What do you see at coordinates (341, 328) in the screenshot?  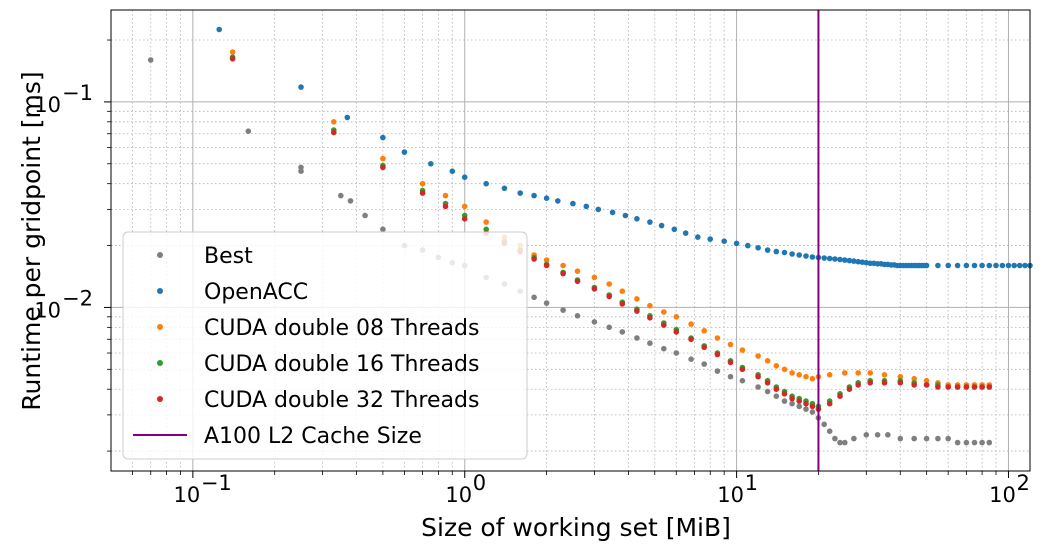 I see `legend-label: CUDA double 08 Threads` at bounding box center [341, 328].